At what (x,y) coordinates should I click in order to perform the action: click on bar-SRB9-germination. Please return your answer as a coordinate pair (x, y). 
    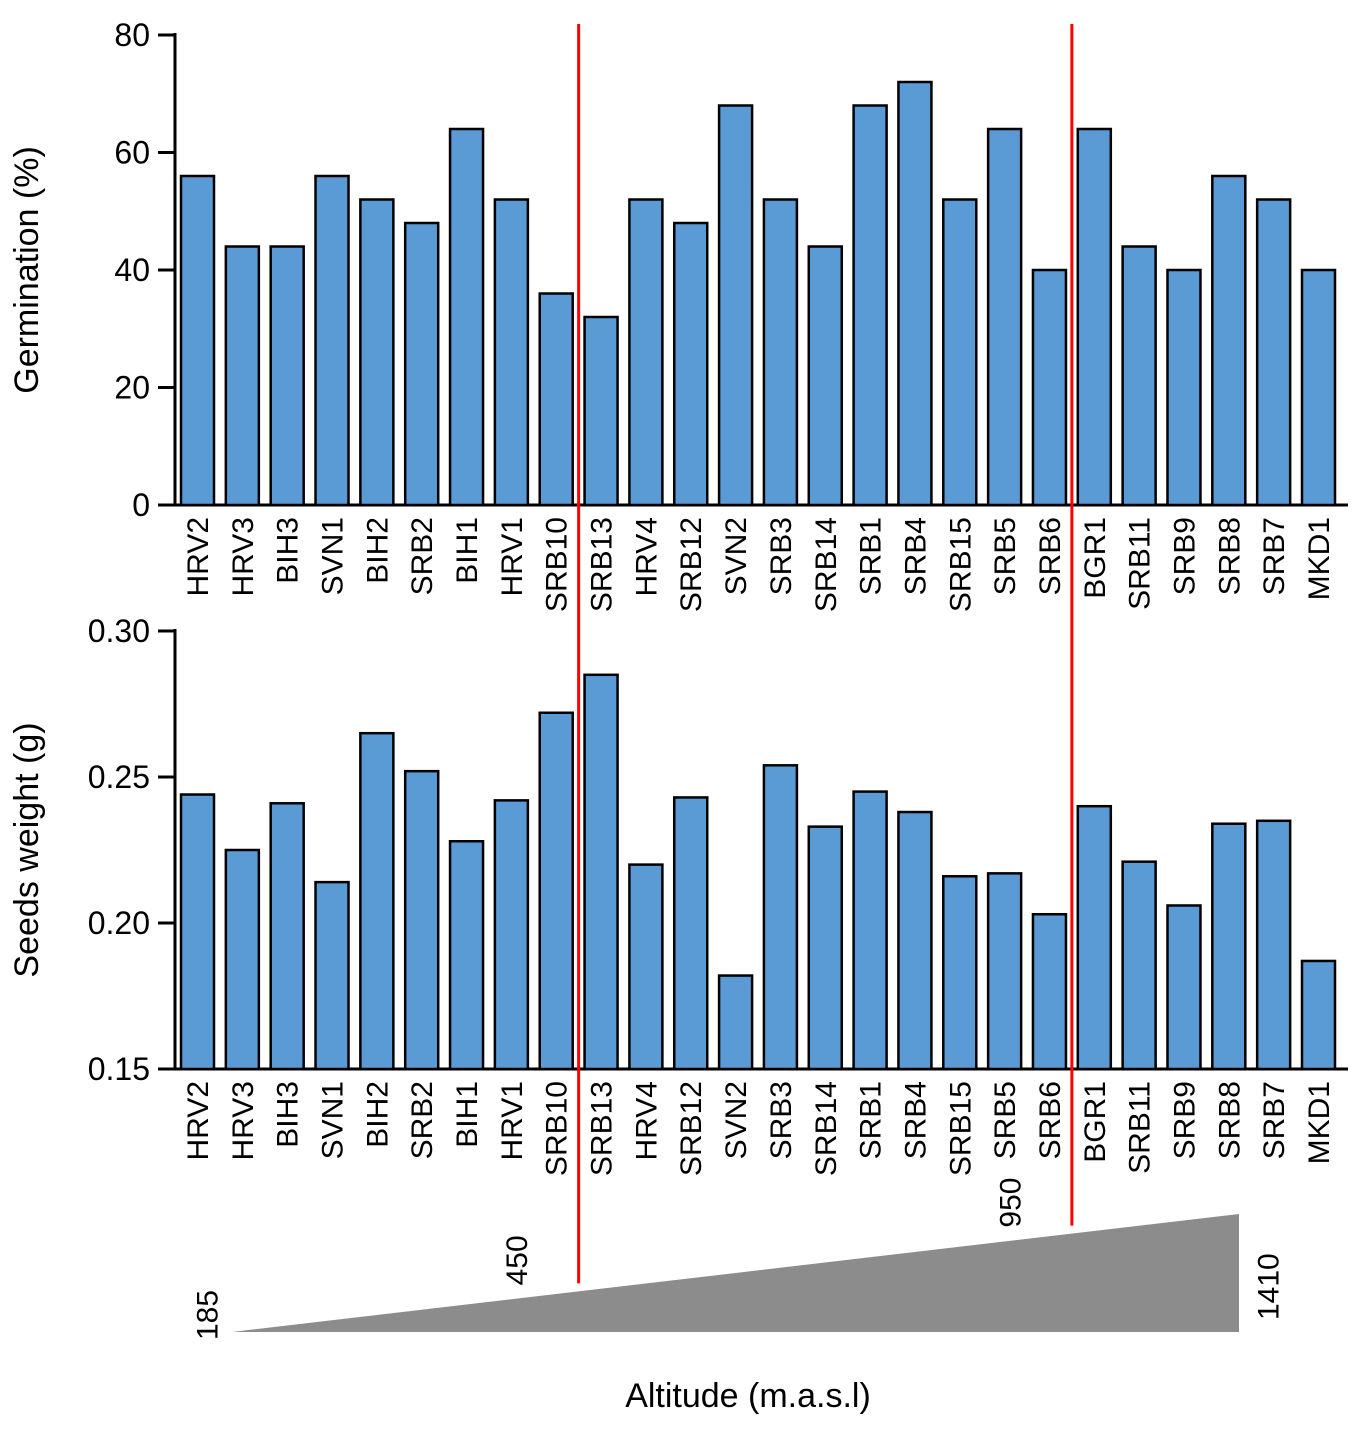
    Looking at the image, I should click on (1184, 387).